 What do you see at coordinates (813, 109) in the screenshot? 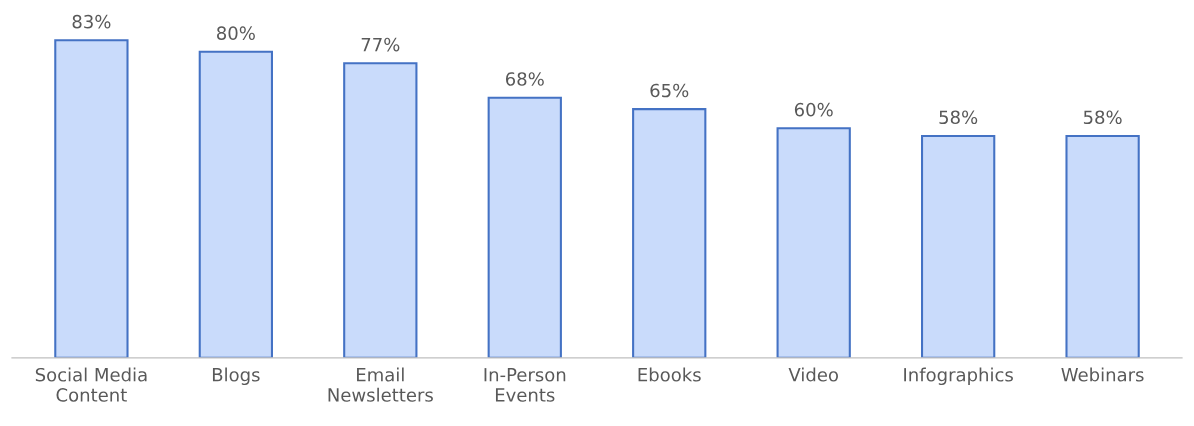
I see `data-label: 60%` at bounding box center [813, 109].